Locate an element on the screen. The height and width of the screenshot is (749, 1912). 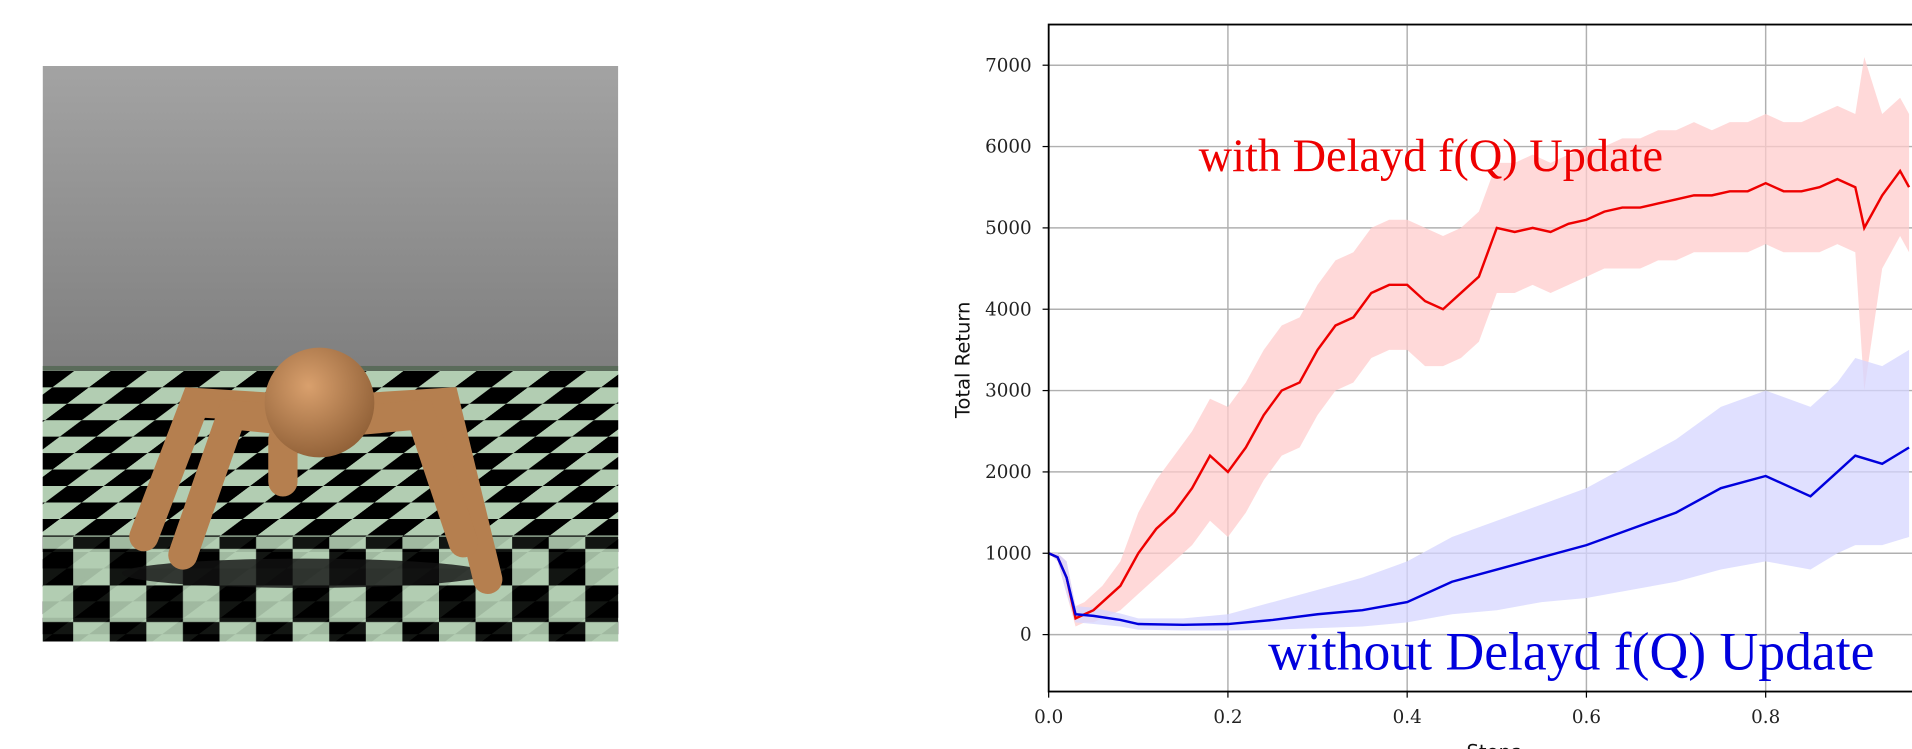
y-tick-label: 2000 is located at coordinates (1008, 472).